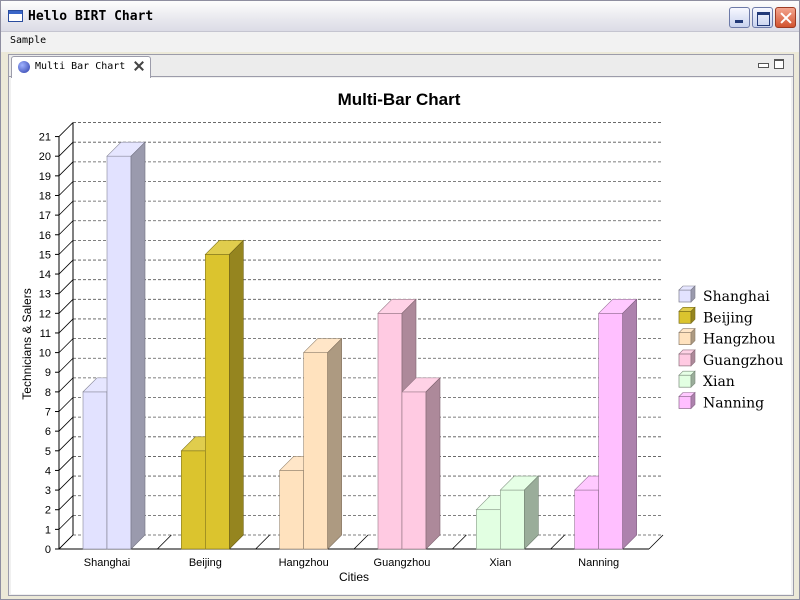 This screenshot has width=800, height=600. I want to click on y-tick-label: 21, so click(45, 138).